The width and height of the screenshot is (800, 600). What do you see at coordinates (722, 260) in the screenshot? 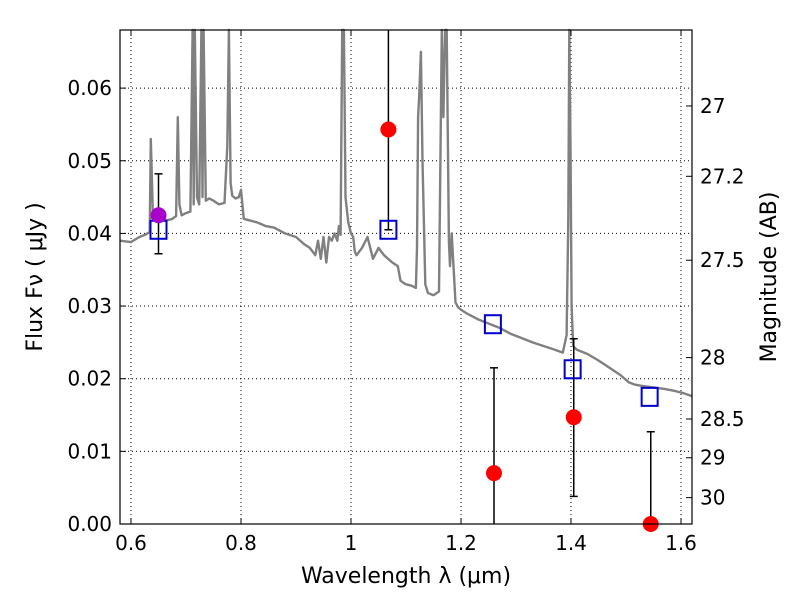
I see `mag-tick-label: 27.5` at bounding box center [722, 260].